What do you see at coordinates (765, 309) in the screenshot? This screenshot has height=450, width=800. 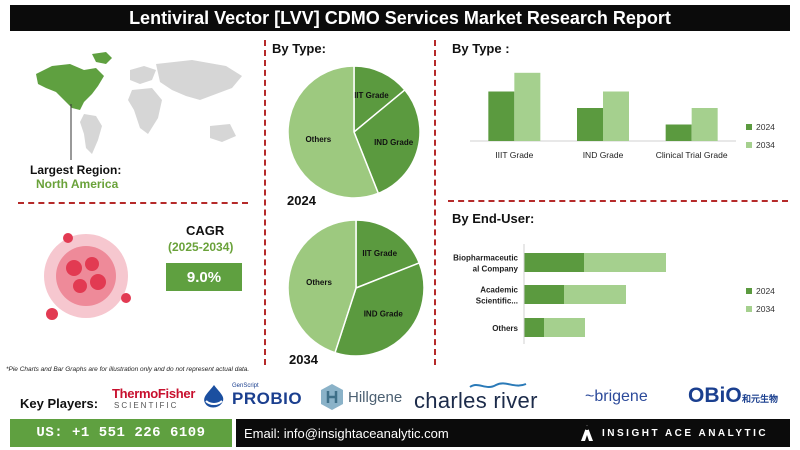 I see `enduser-legend-label-2034: 2034` at bounding box center [765, 309].